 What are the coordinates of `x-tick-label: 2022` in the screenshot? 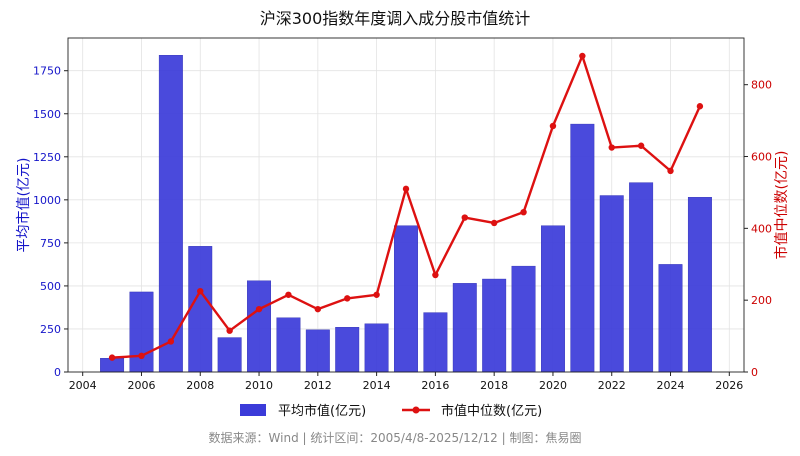 It's located at (612, 385).